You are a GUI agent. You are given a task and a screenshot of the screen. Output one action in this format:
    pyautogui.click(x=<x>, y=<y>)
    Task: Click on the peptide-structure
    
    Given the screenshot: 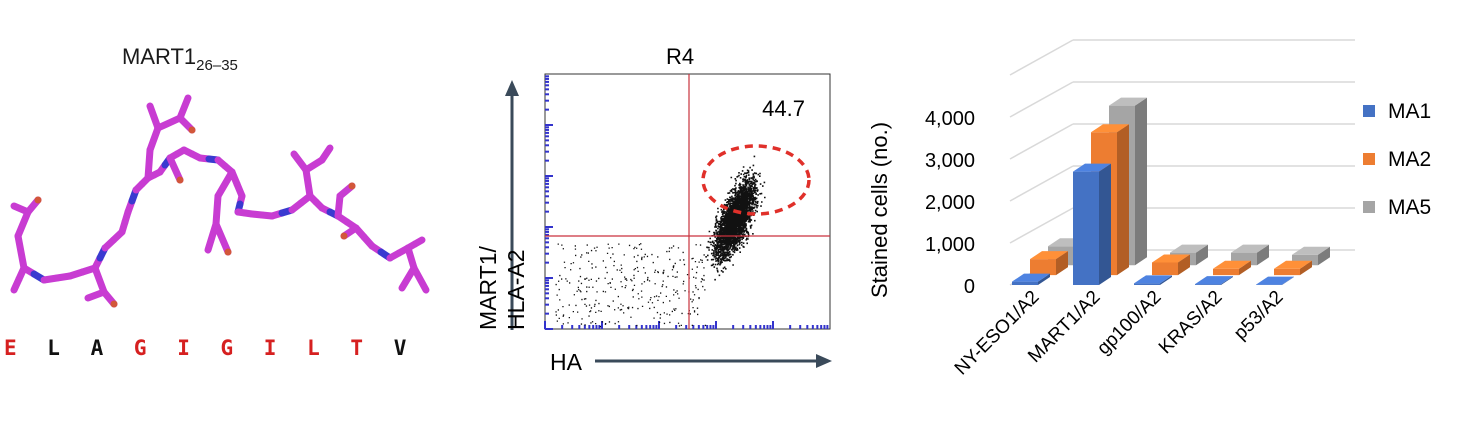 What is the action you would take?
    pyautogui.click(x=220, y=201)
    